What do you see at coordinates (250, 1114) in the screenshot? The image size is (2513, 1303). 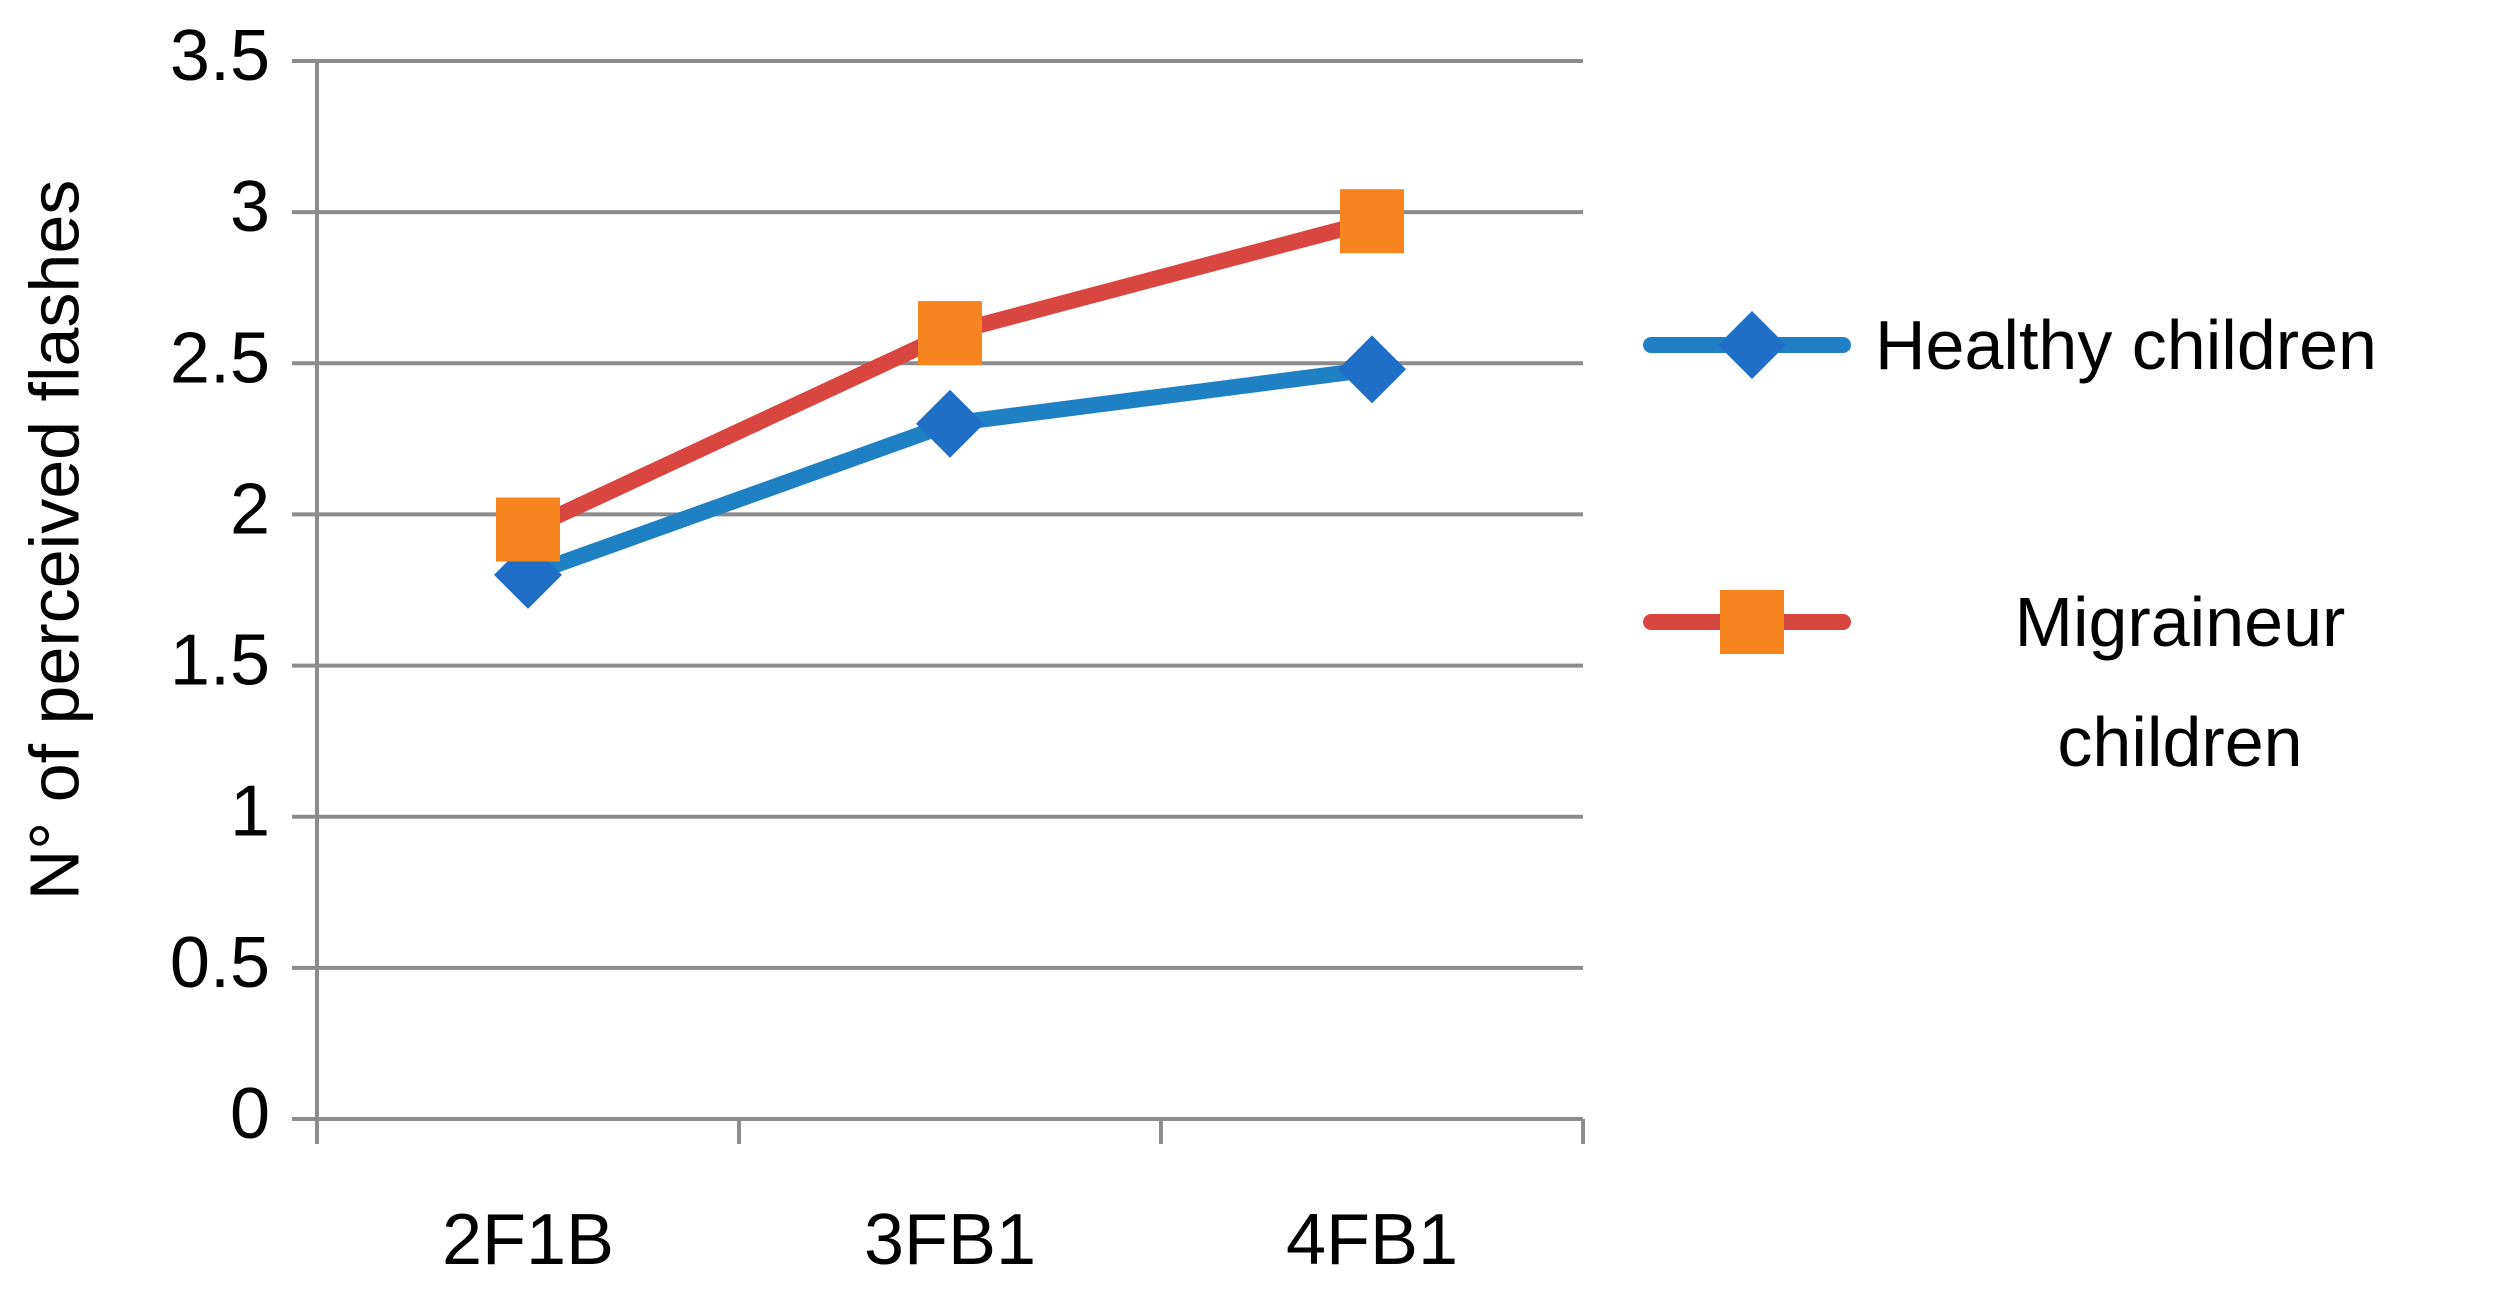 I see `y-tick-label: 0` at bounding box center [250, 1114].